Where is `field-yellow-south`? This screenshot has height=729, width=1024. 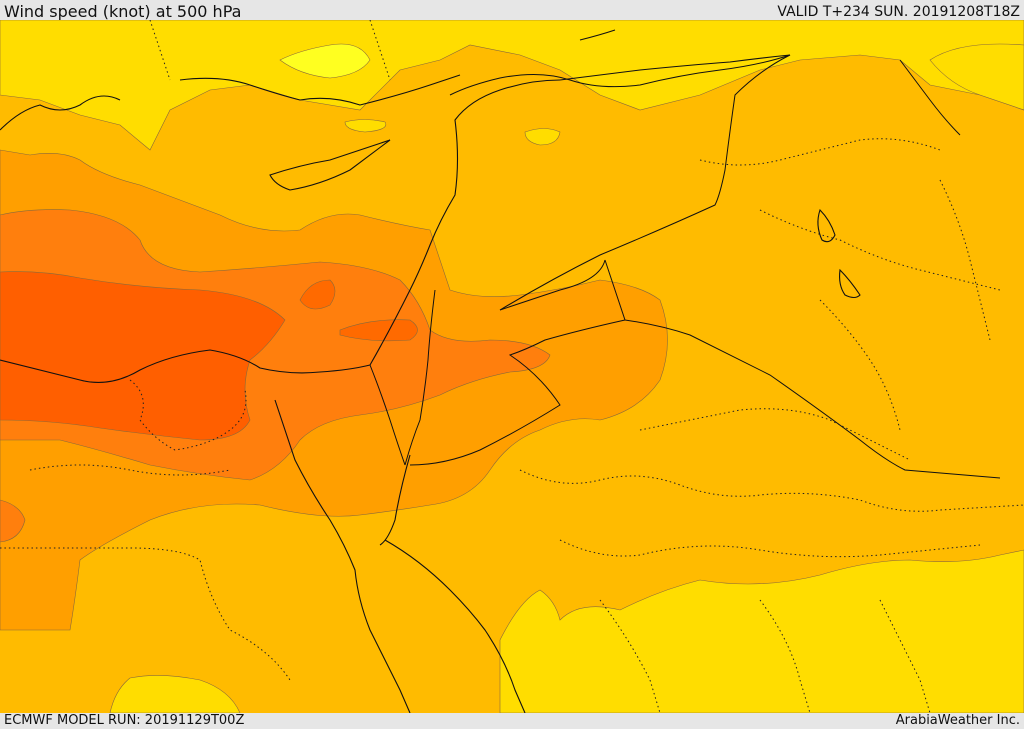
field-yellow-south is located at coordinates (761, 631).